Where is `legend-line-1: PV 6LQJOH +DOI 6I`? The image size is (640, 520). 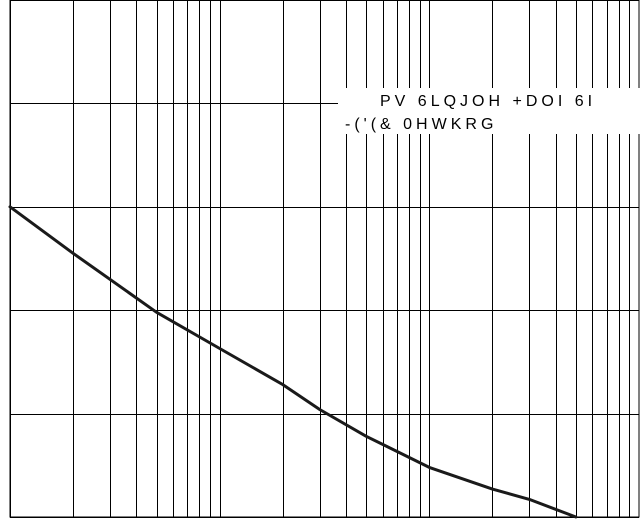
legend-line-1: PV 6LQJOH +DOI 6I is located at coordinates (488, 101).